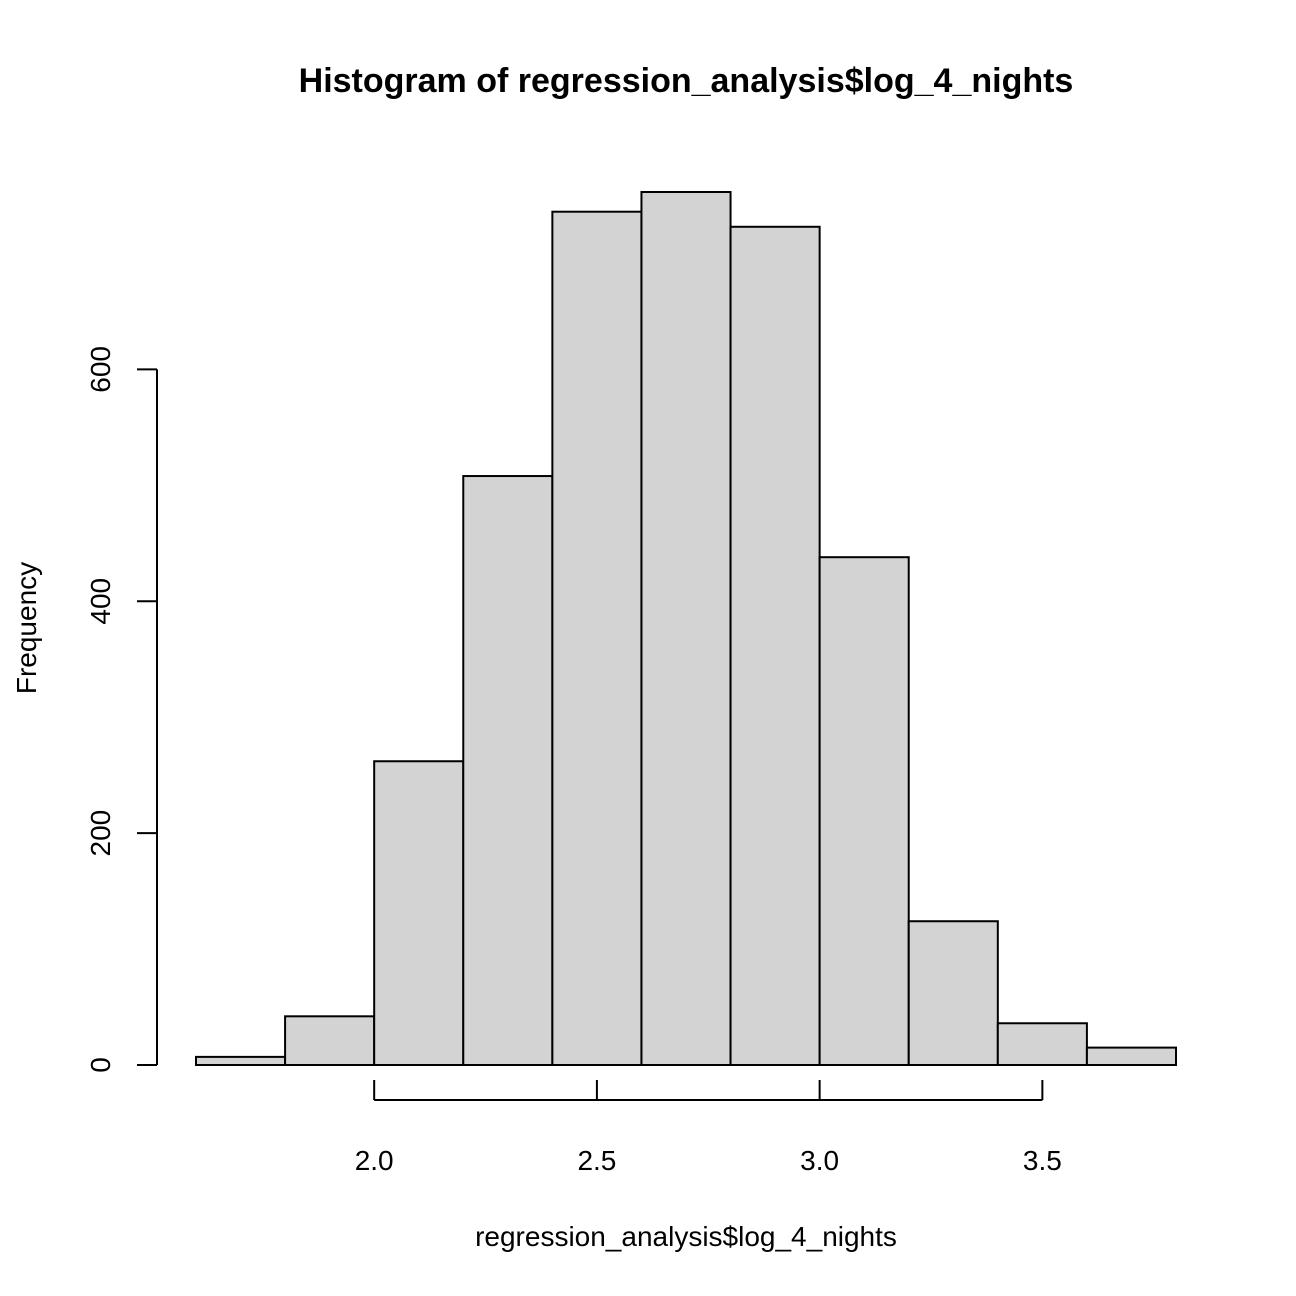 The image size is (1296, 1296). What do you see at coordinates (708, 1128) in the screenshot?
I see `x-axis: 2.0 2.5 3.0 3.5` at bounding box center [708, 1128].